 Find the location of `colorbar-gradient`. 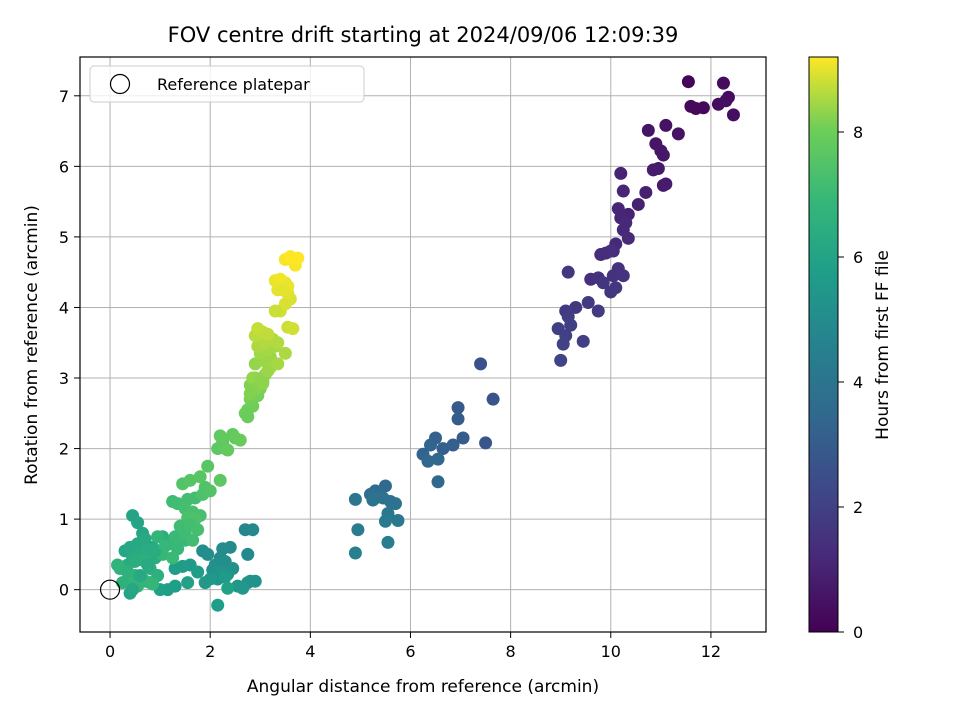

colorbar-gradient is located at coordinates (823, 344).